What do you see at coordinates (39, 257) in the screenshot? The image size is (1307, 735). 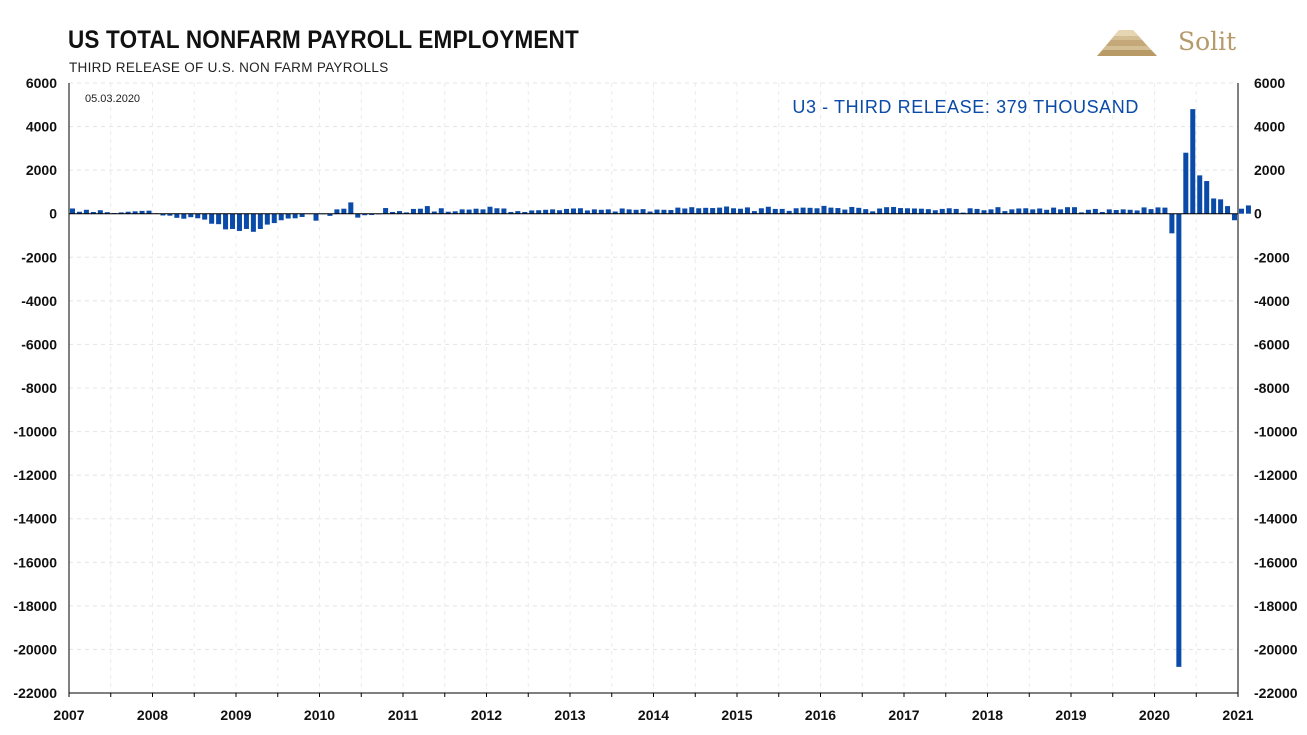 I see `y-tick-label-left: -2000` at bounding box center [39, 257].